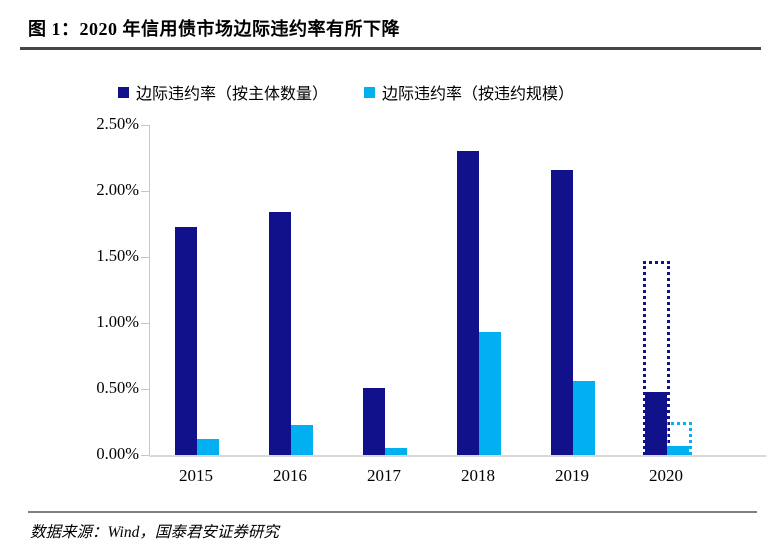  What do you see at coordinates (302, 440) in the screenshot?
I see `bar-light-2016` at bounding box center [302, 440].